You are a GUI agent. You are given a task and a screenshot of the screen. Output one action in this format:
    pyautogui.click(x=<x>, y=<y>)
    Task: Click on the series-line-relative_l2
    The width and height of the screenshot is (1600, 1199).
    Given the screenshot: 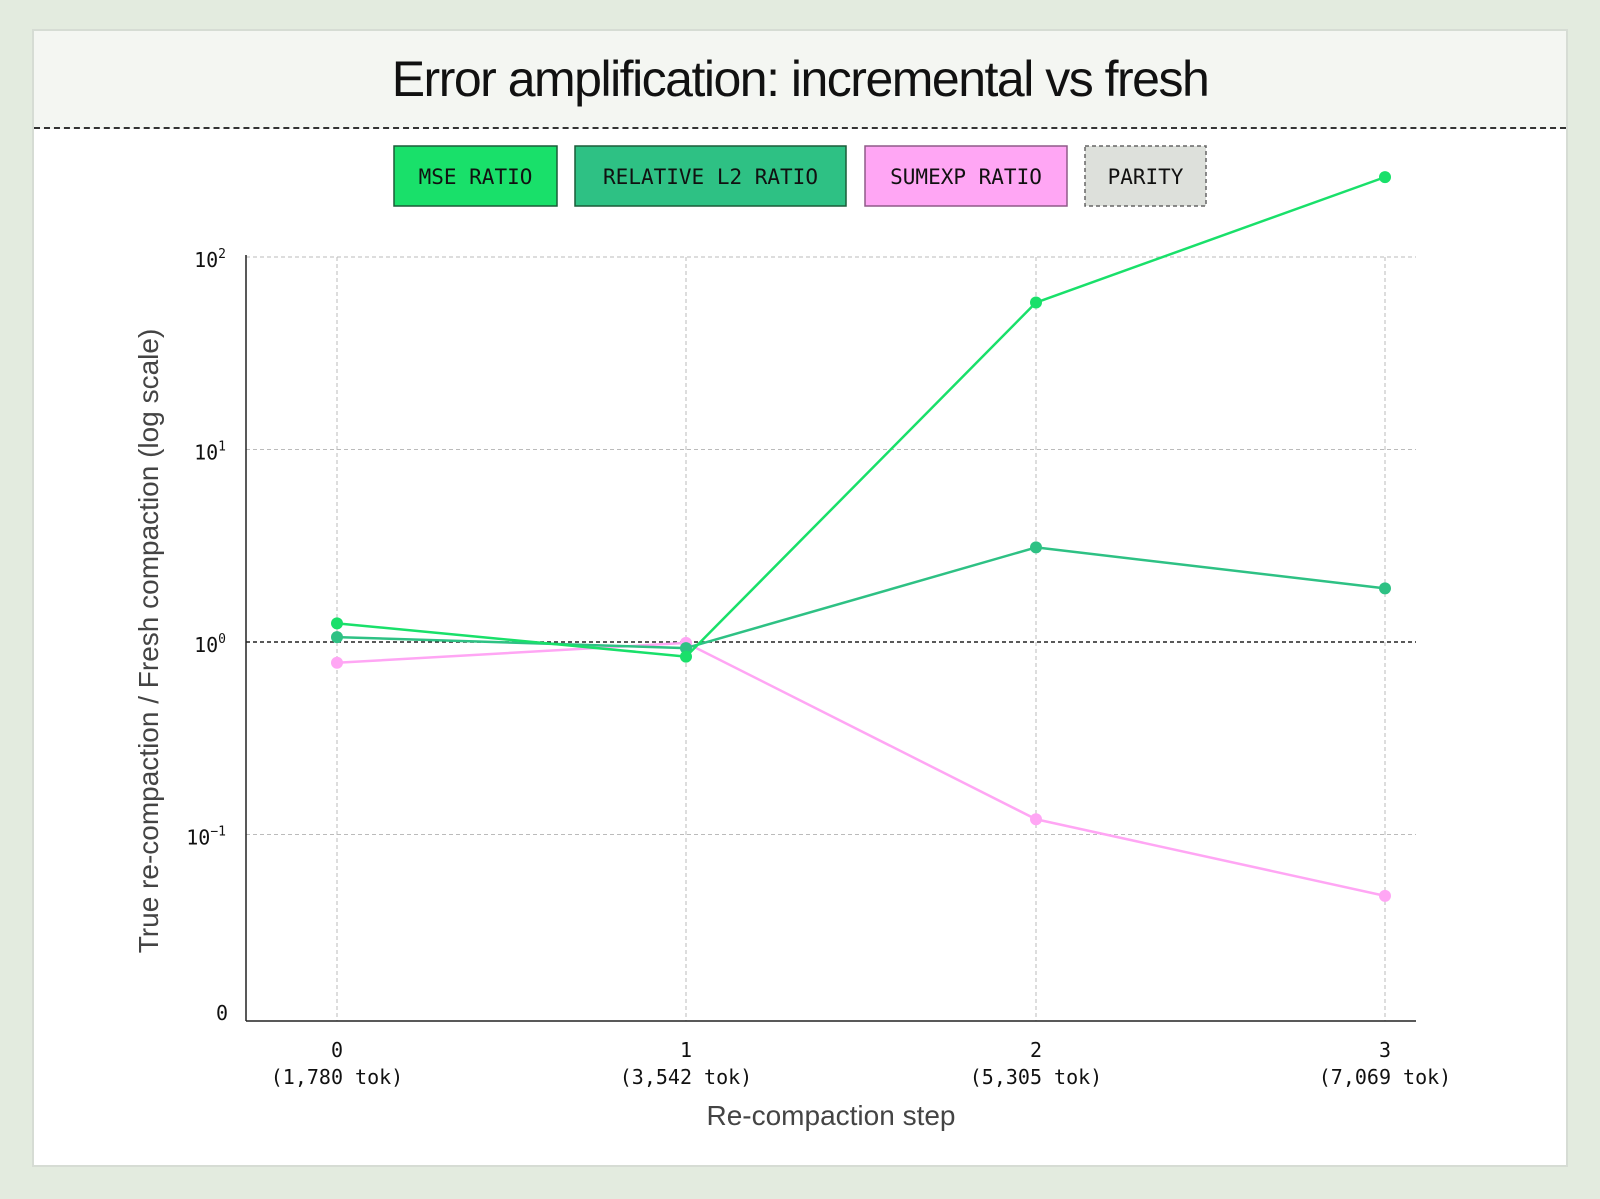 What is the action you would take?
    pyautogui.click(x=861, y=598)
    